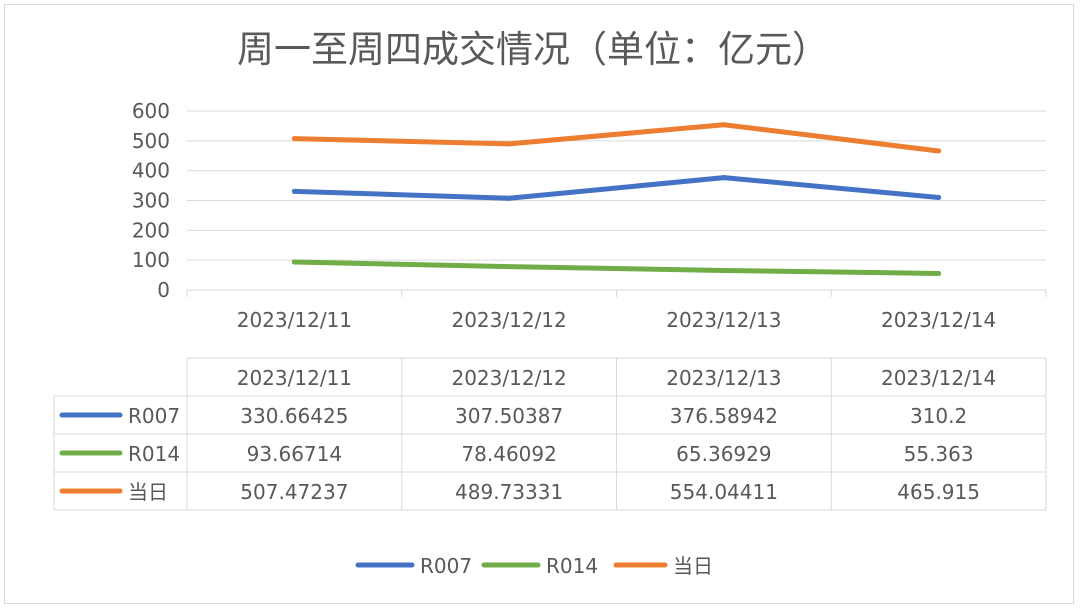  Describe the element at coordinates (294, 416) in the screenshot. I see `table-cell: 330.66425` at that location.